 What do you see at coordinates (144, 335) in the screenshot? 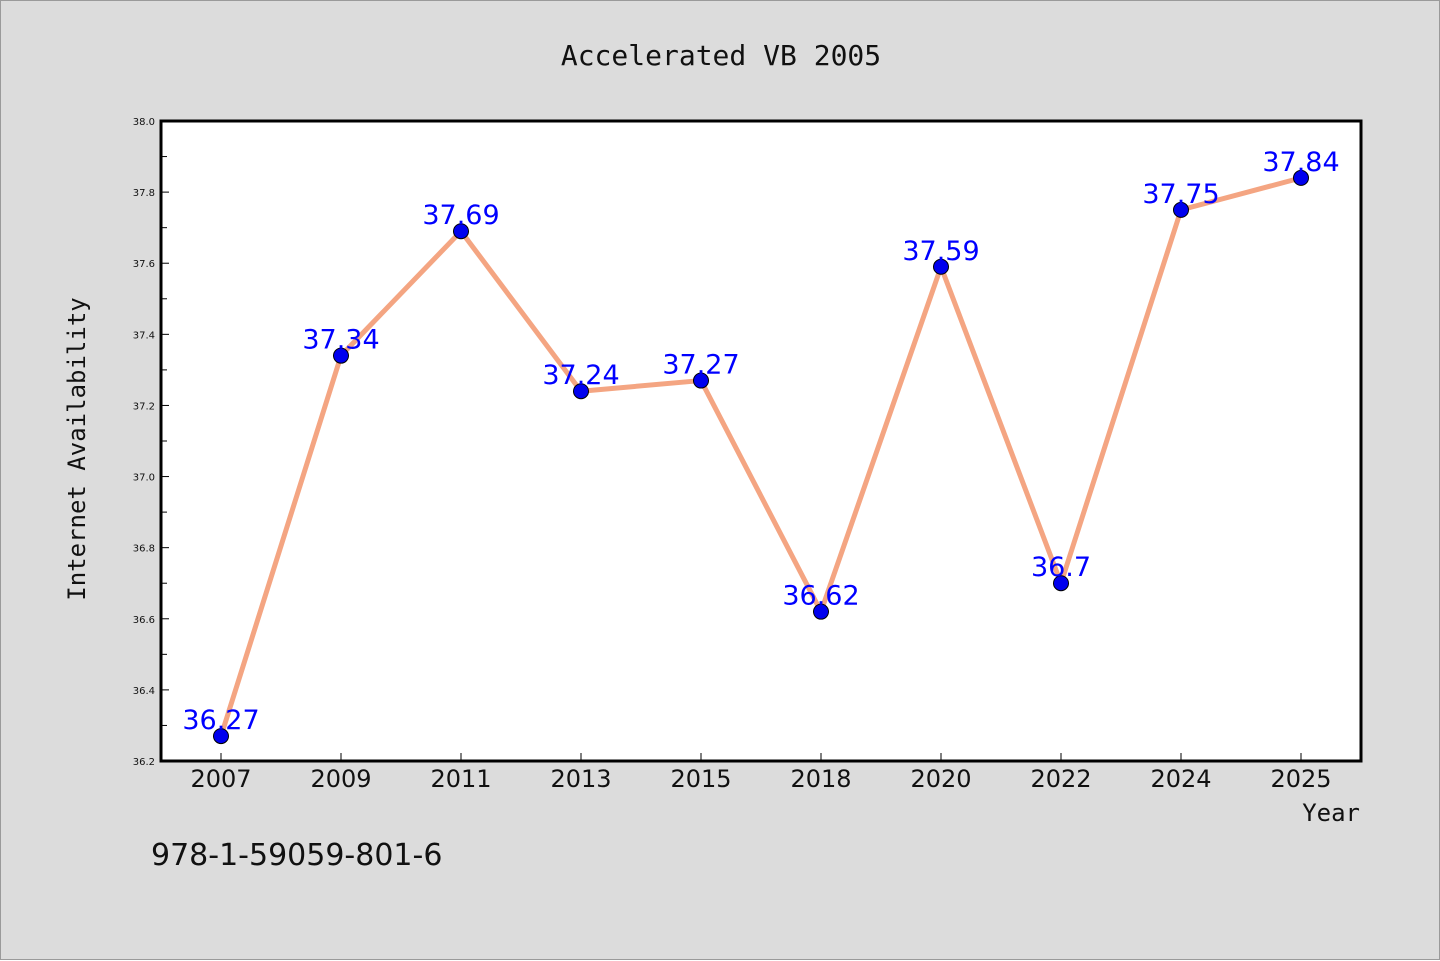
I see `y-tick-label: 37.4` at bounding box center [144, 335].